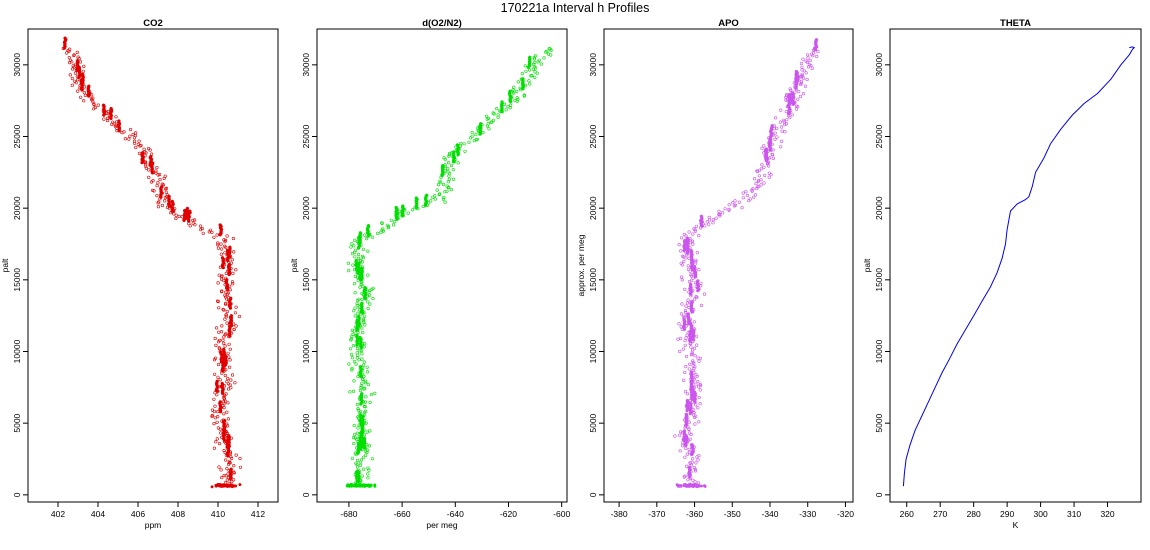  Describe the element at coordinates (17, 422) in the screenshot. I see `y-tick-label: 5000` at that location.